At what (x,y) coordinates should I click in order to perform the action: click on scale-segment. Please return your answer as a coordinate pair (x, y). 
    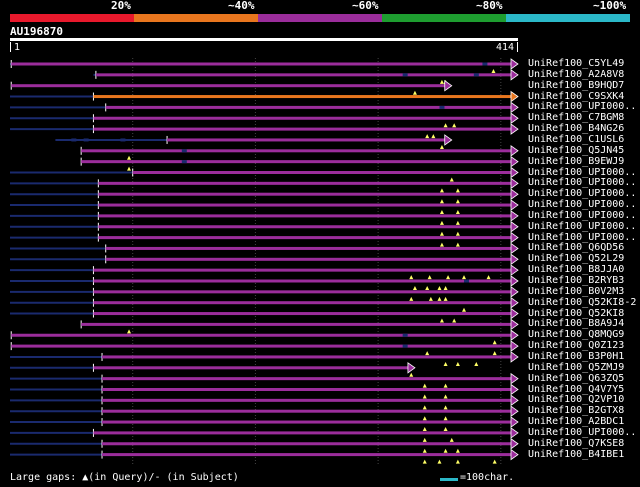
    Looking at the image, I should click on (72, 18).